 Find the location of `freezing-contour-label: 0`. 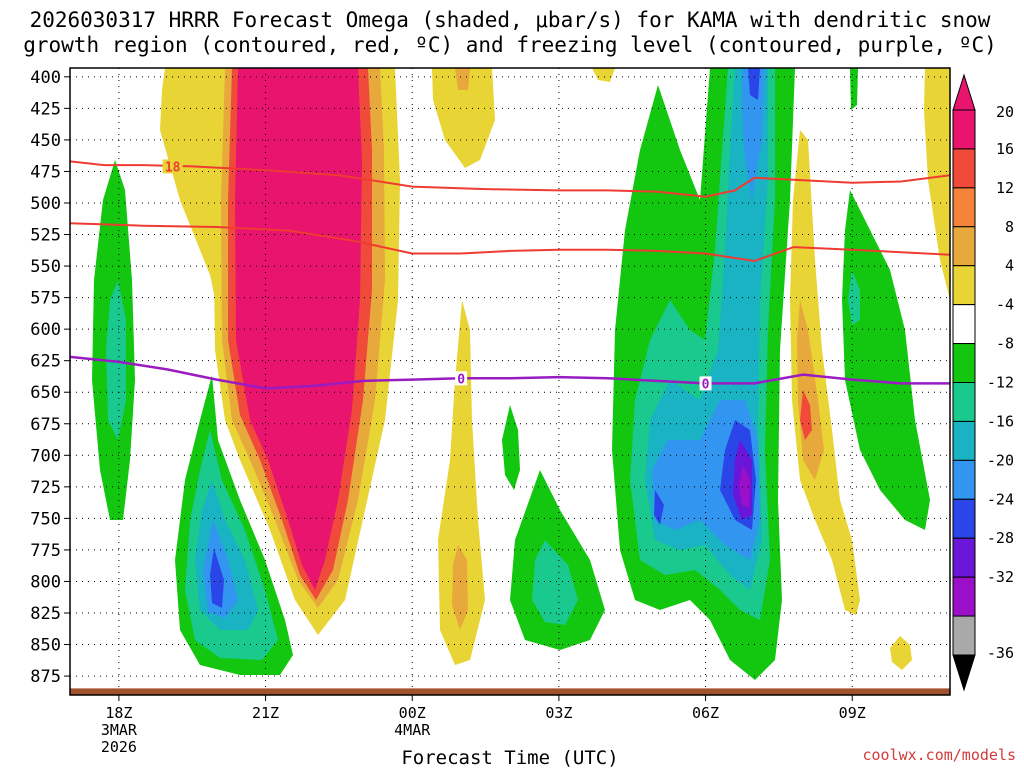

freezing-contour-label: 0 is located at coordinates (461, 379).